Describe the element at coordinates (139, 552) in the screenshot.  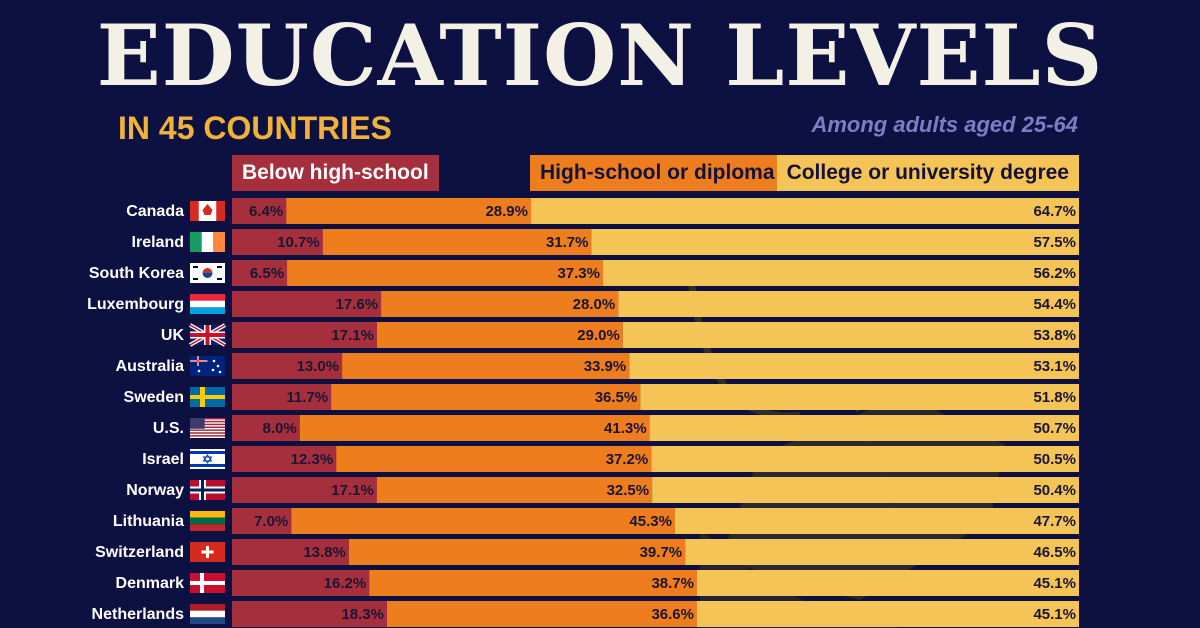
I see `country-label: Switzerland` at that location.